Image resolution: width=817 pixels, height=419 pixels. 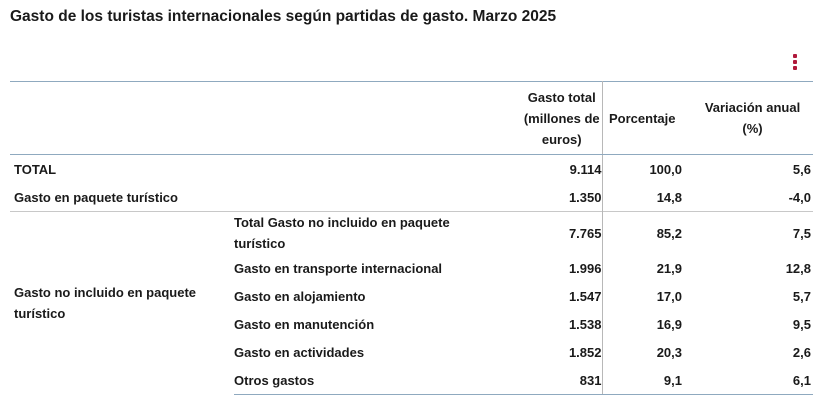 I want to click on row-label: Gasto en transporte internacional, so click(x=338, y=268).